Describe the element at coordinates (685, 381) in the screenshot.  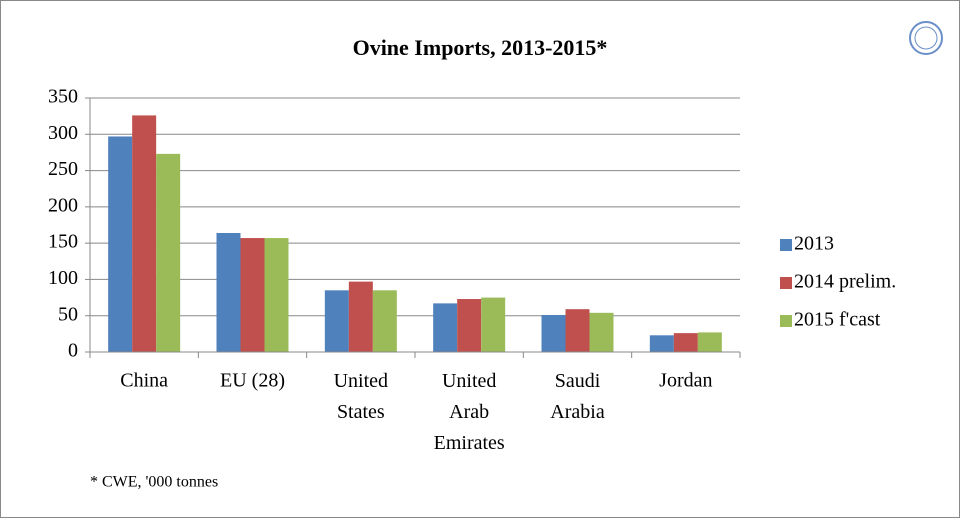
I see `x-tick-label: Jordan` at that location.